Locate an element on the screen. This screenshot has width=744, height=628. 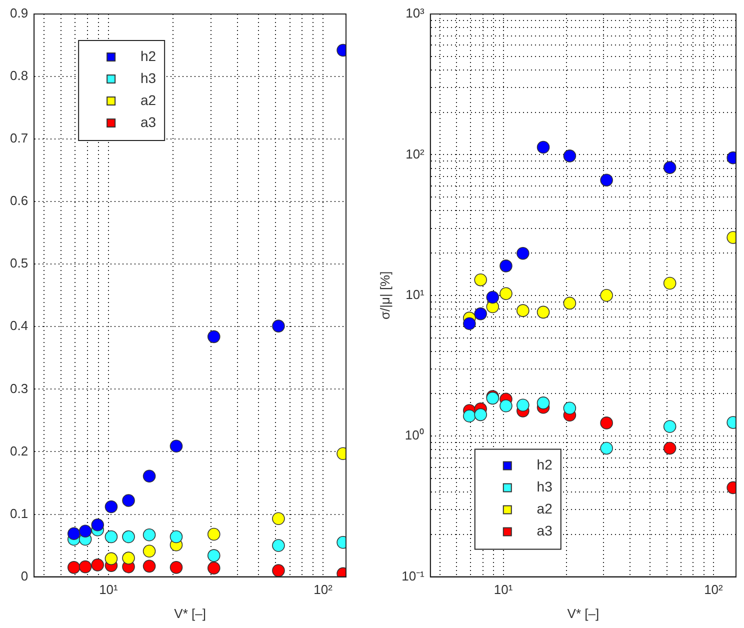
y-tick-label: 10⁰ is located at coordinates (414, 435).